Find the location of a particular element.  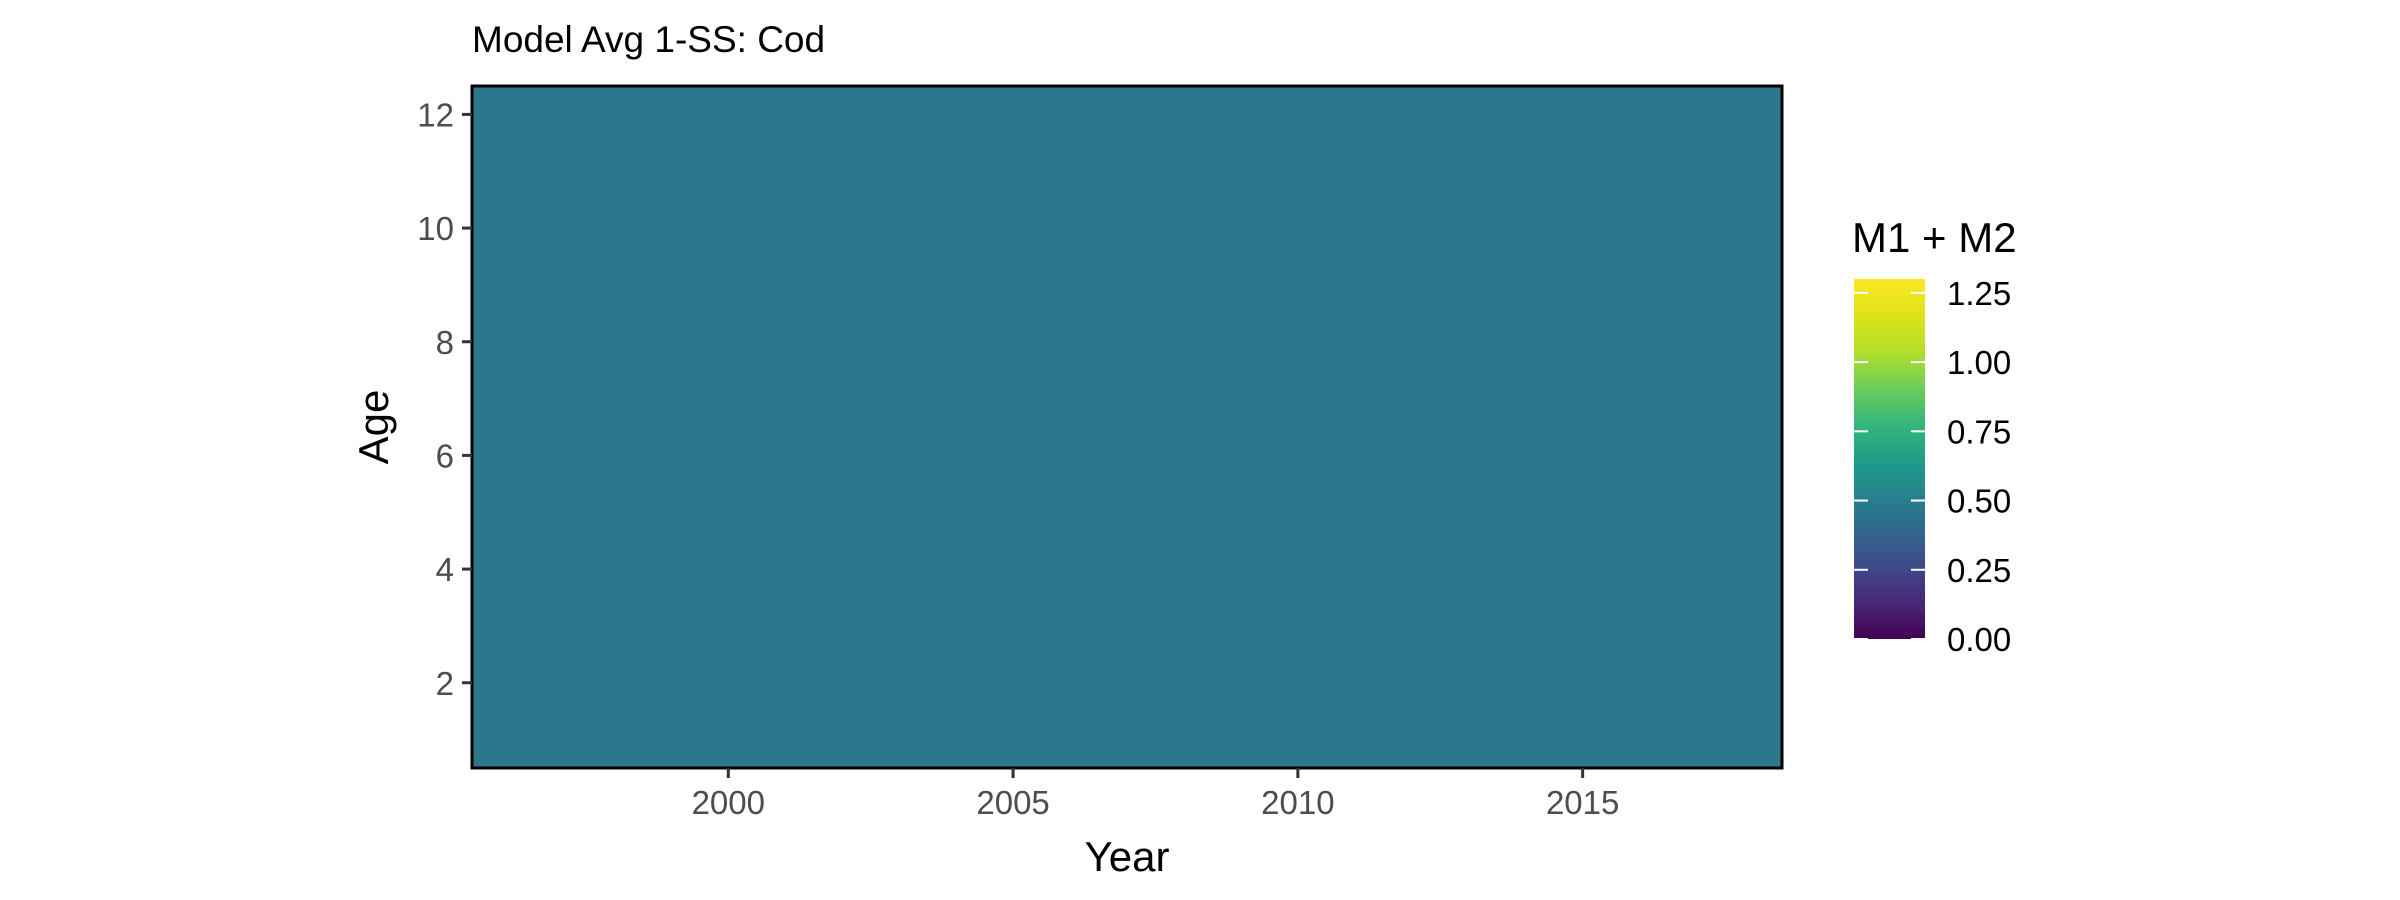

y-tick-label: 8 is located at coordinates (445, 342).